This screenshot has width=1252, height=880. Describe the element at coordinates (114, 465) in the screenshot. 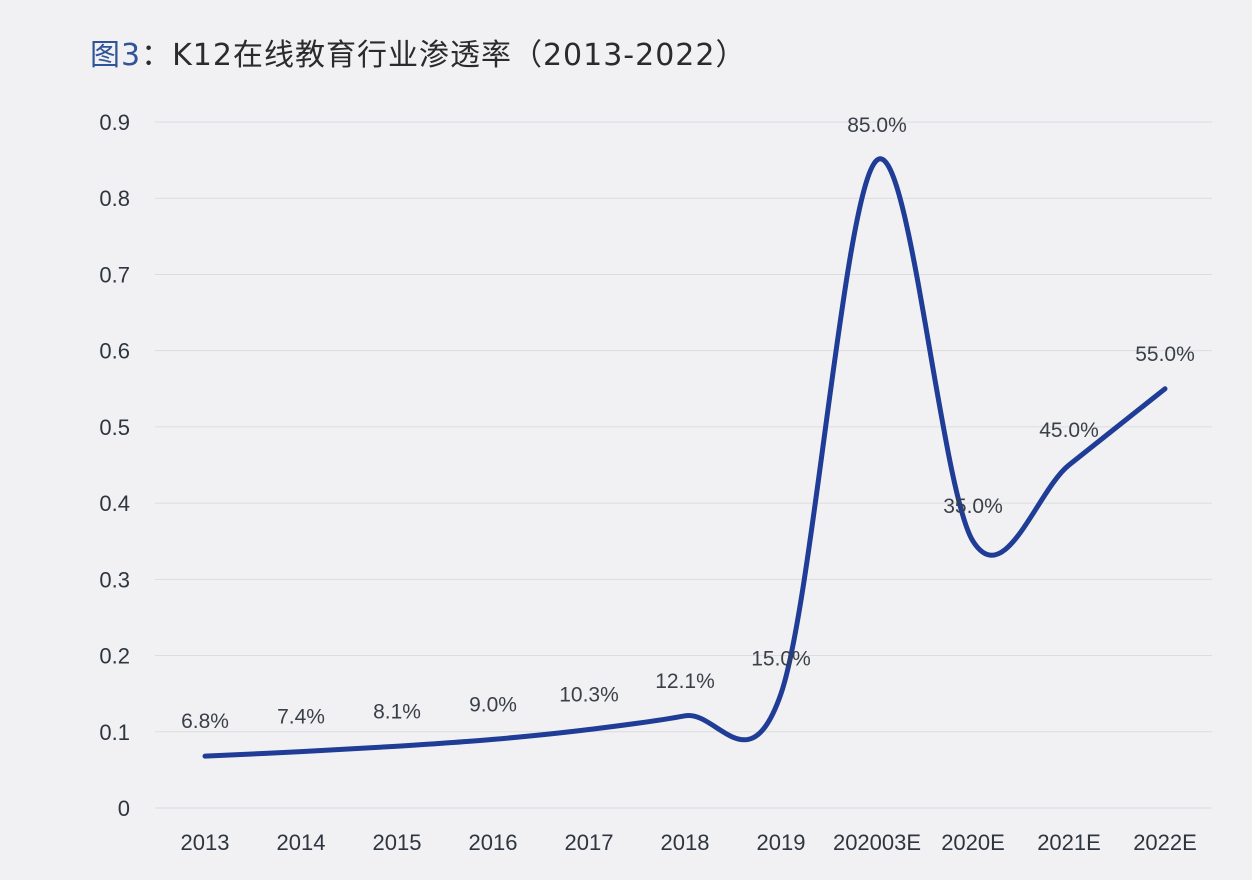

I see `y-axis-ticks: 0 0.1 0.2 0.3 0.4 0.5 0.6 0.7 0.8 0.9` at that location.